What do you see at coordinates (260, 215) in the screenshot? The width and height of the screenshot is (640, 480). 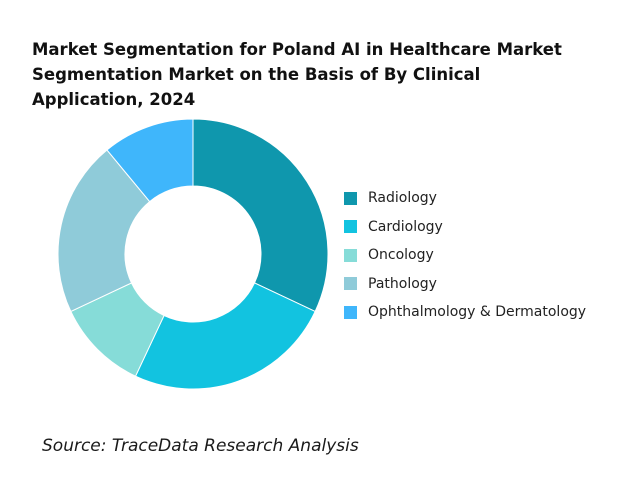 I see `donut-slice-radiology` at bounding box center [260, 215].